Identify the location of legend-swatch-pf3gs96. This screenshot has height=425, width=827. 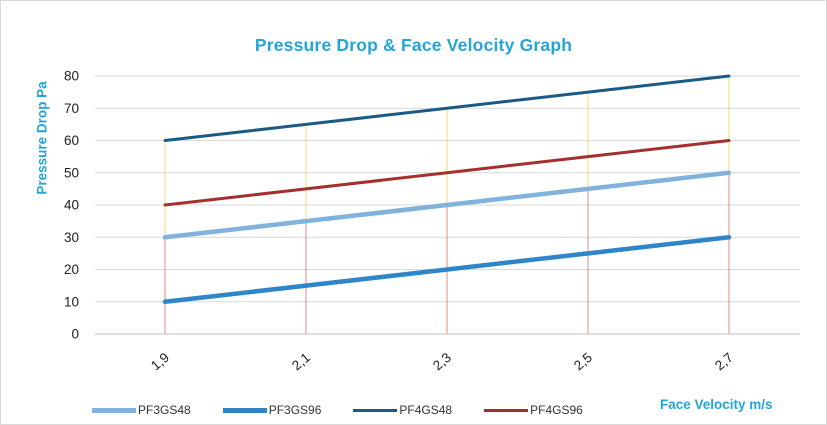
(244, 410).